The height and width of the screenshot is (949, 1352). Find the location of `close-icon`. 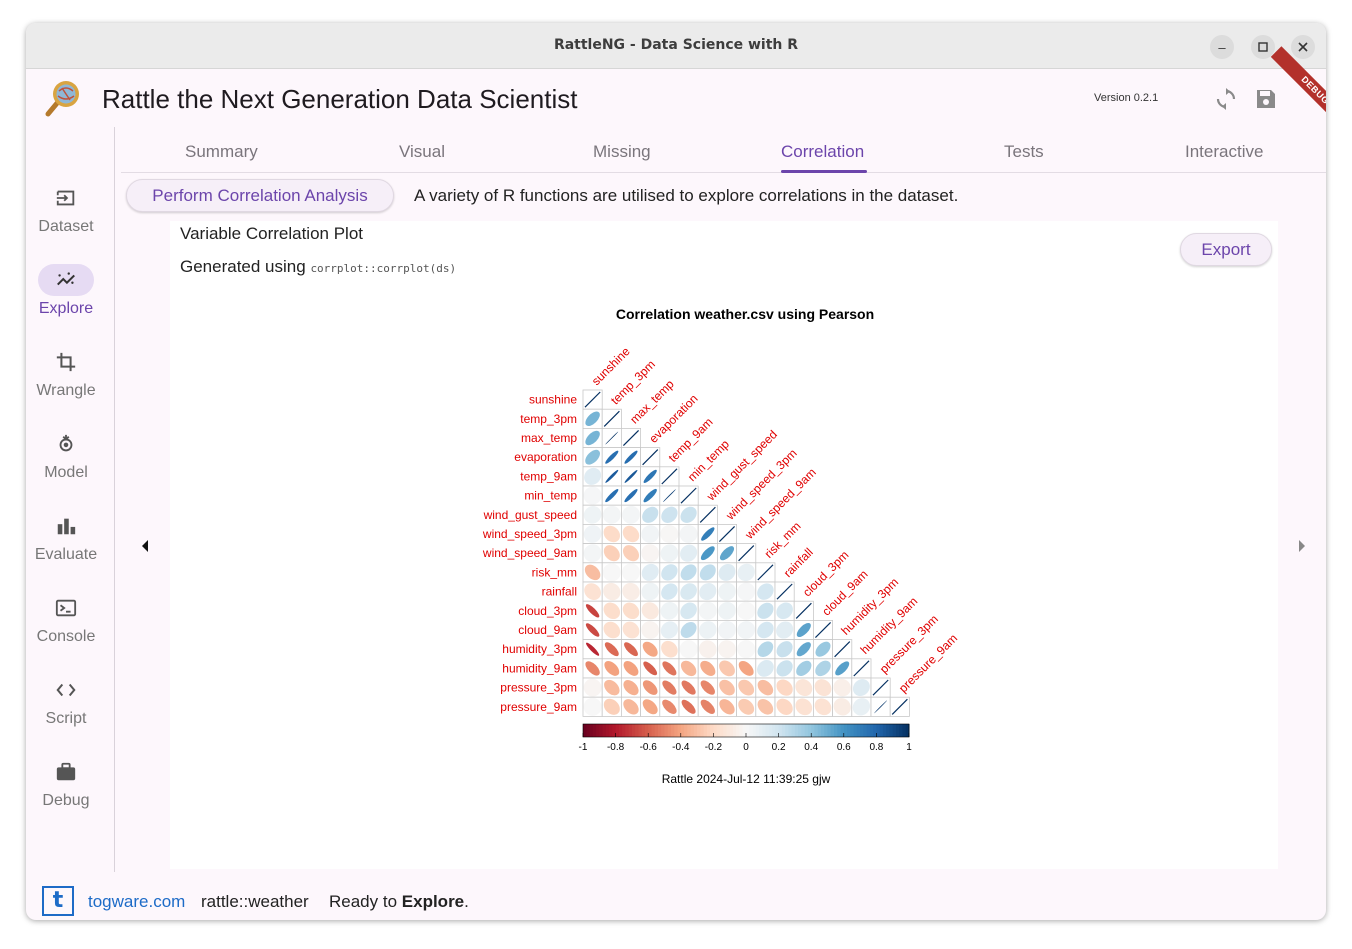

close-icon is located at coordinates (1303, 47).